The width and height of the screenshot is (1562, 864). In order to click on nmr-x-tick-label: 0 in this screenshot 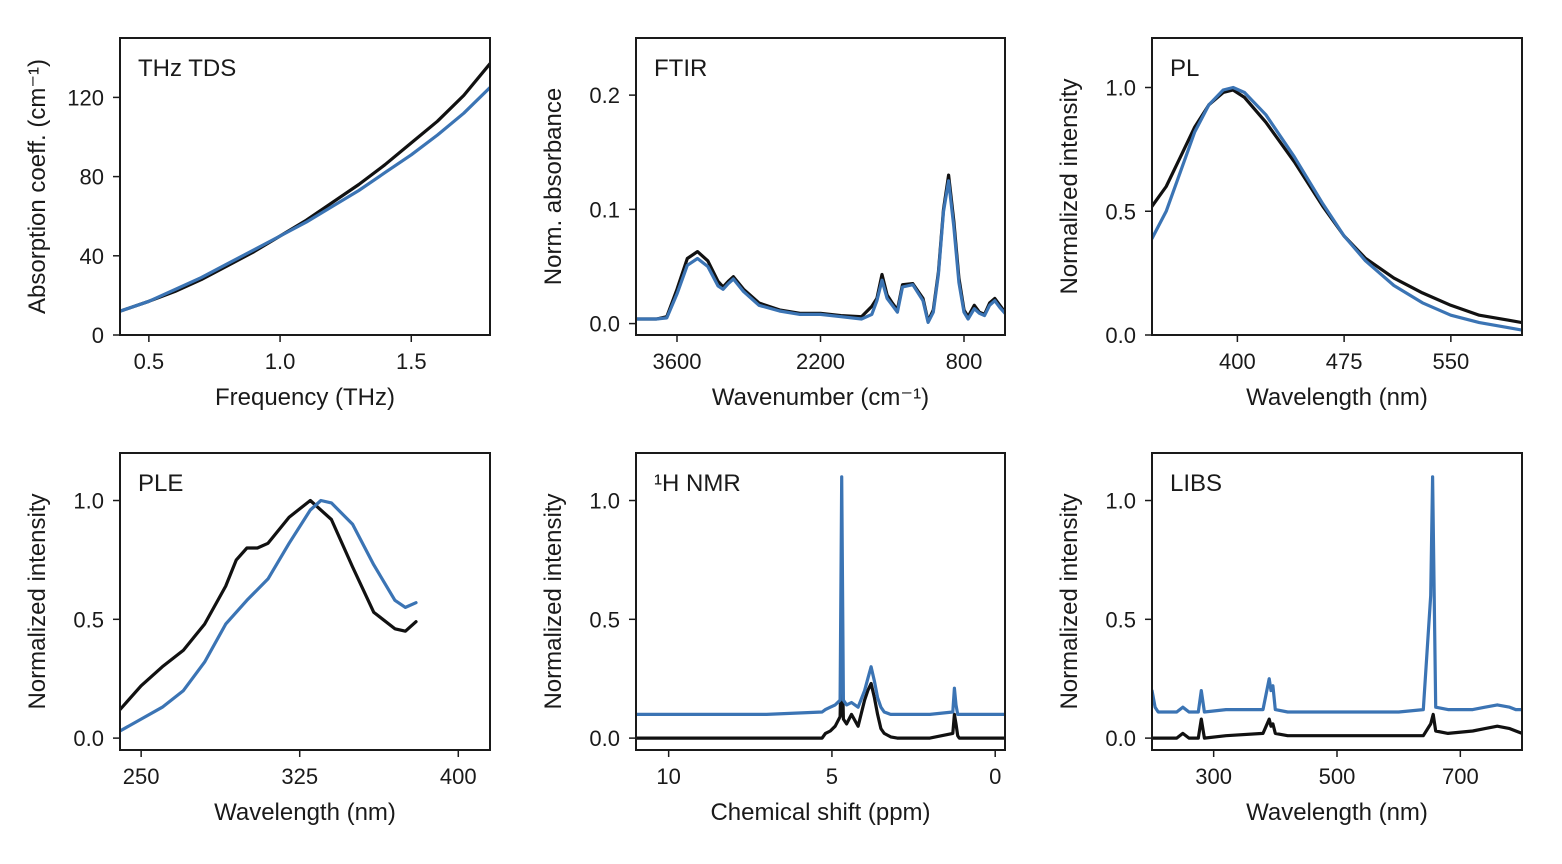, I will do `click(995, 776)`.